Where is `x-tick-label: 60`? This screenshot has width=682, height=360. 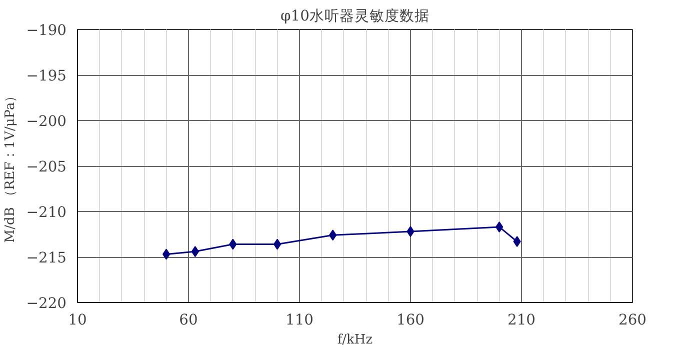
x-tick-label: 60 is located at coordinates (188, 320).